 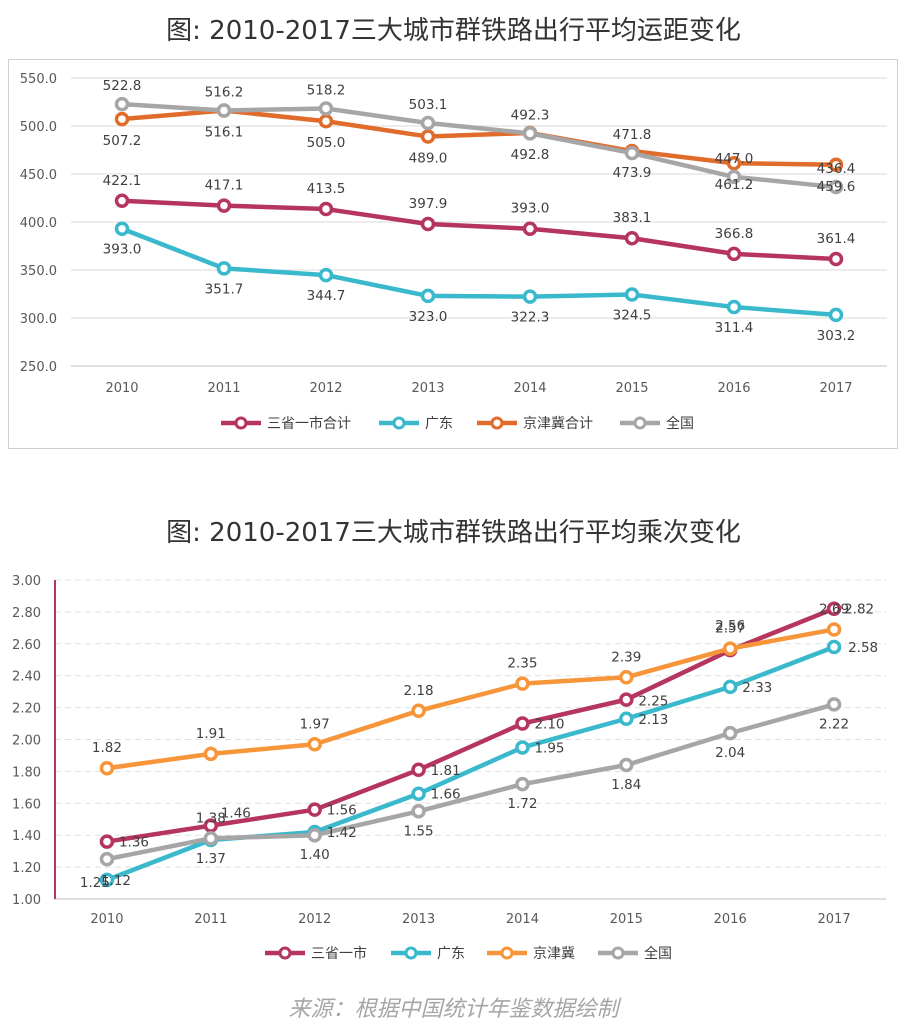 I want to click on legend-label: 京津冀合计, so click(x=558, y=424).